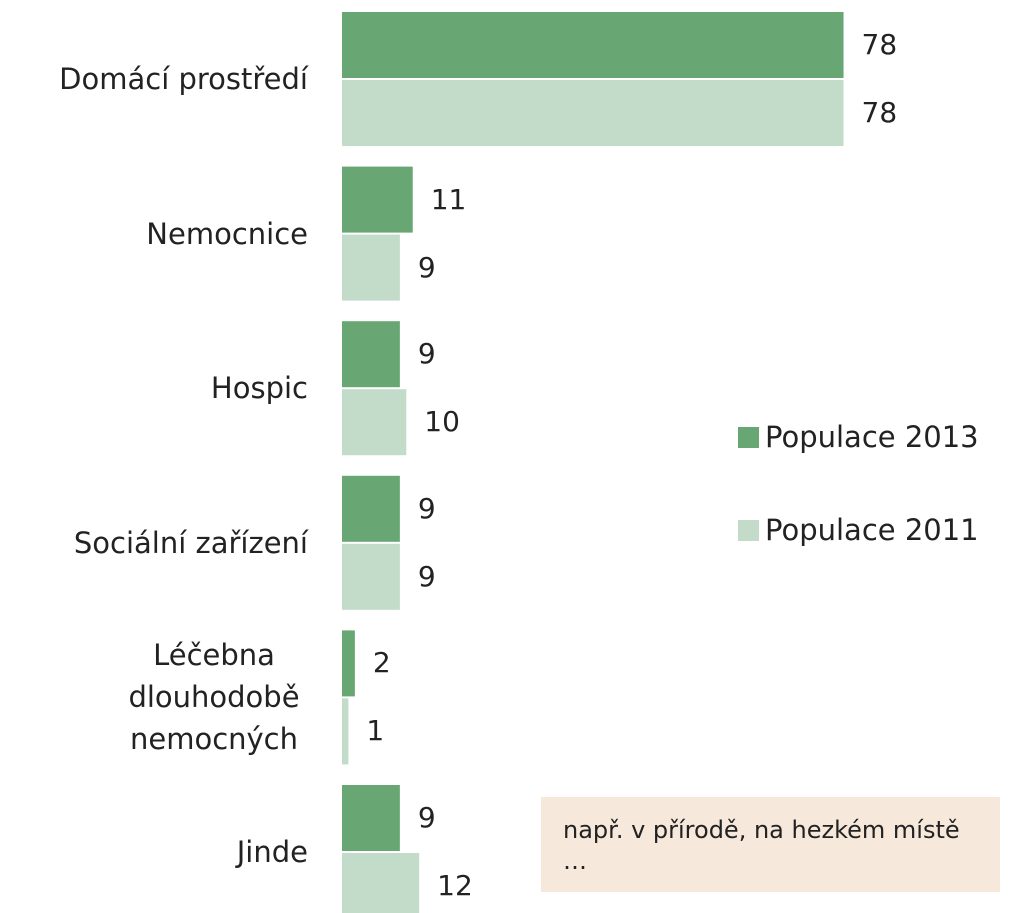 This screenshot has height=913, width=1022. I want to click on value-label: 12, so click(455, 885).